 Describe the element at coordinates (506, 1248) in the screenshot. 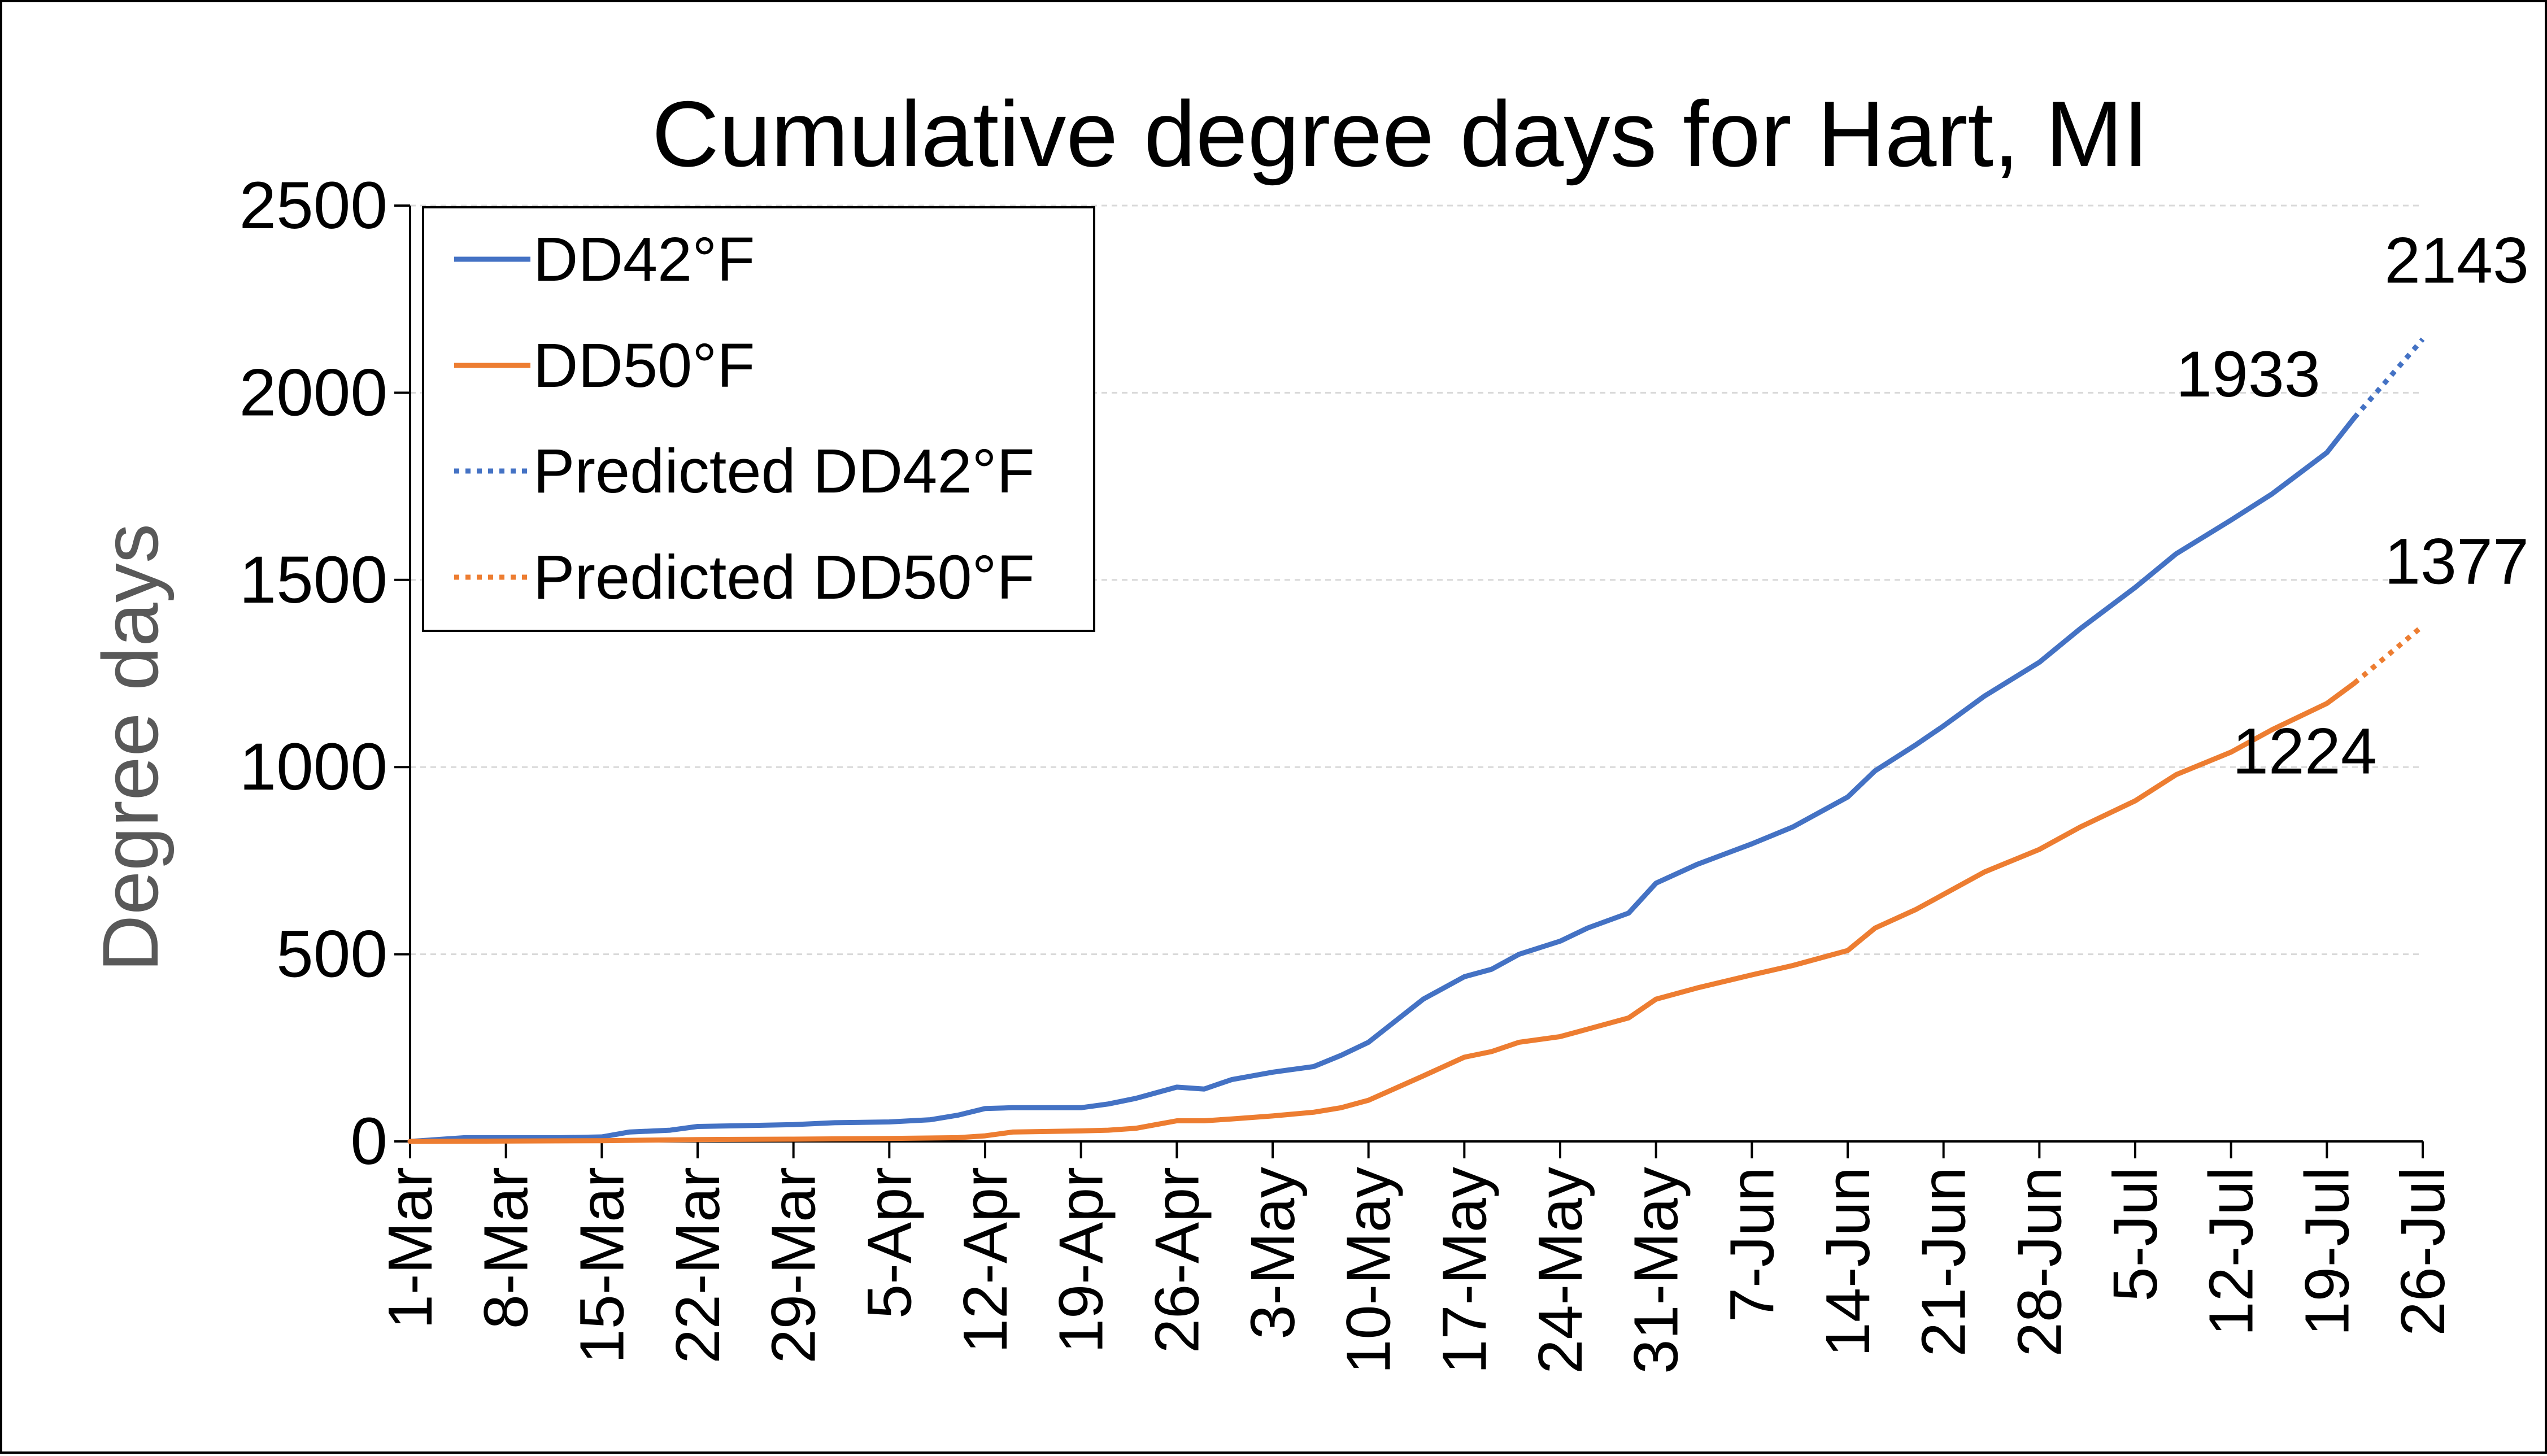

I see `x-tick-label: 8-Mar` at that location.